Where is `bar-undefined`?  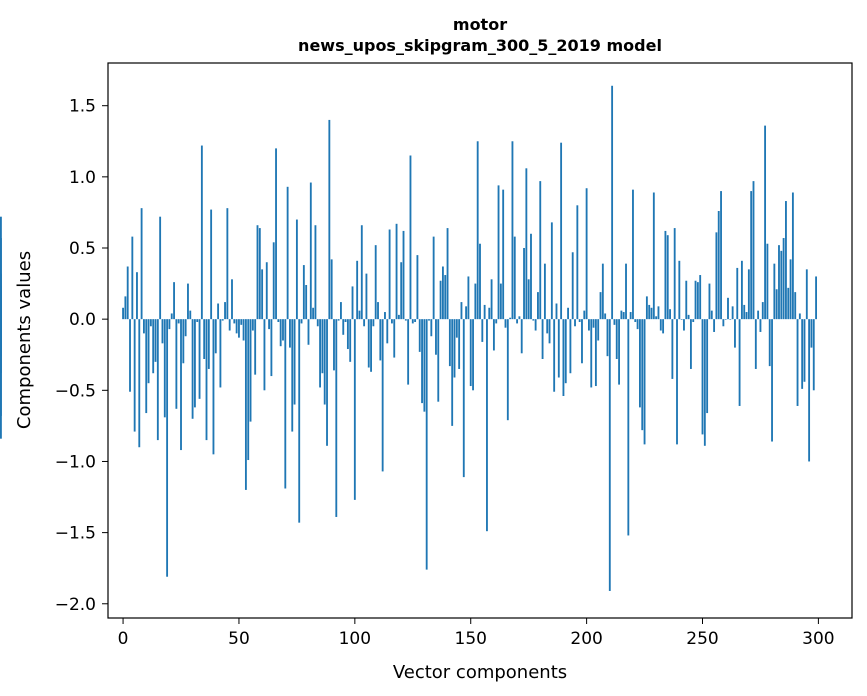
bar-undefined is located at coordinates (1, 303).